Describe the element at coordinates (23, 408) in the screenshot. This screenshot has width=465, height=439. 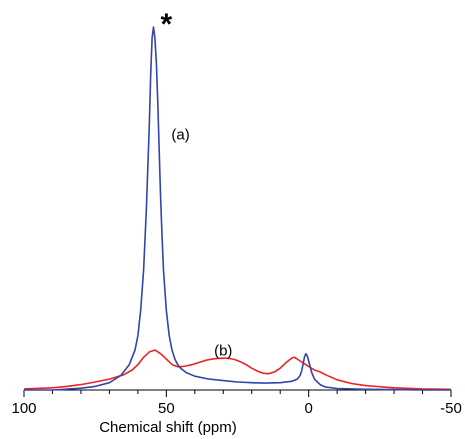
I see `x-tick-label: 100` at that location.